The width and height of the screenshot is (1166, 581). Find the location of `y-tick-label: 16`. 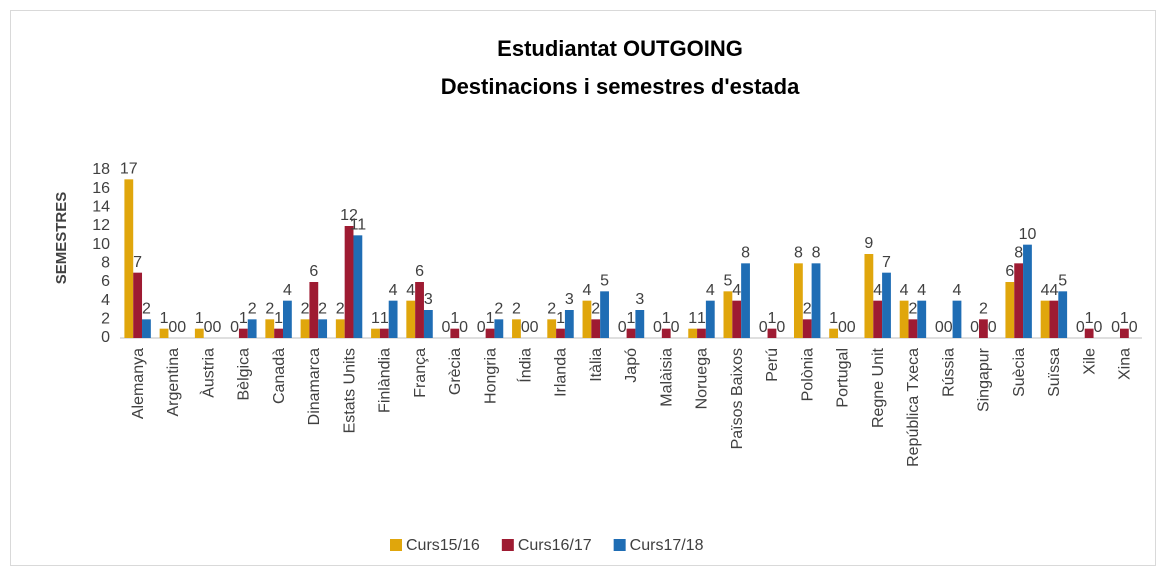

y-tick-label: 16 is located at coordinates (101, 188).